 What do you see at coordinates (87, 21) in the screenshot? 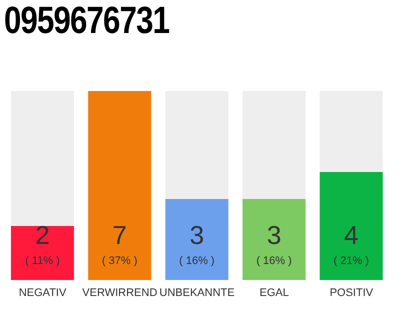
I see `chart-title: 0959676731` at bounding box center [87, 21].